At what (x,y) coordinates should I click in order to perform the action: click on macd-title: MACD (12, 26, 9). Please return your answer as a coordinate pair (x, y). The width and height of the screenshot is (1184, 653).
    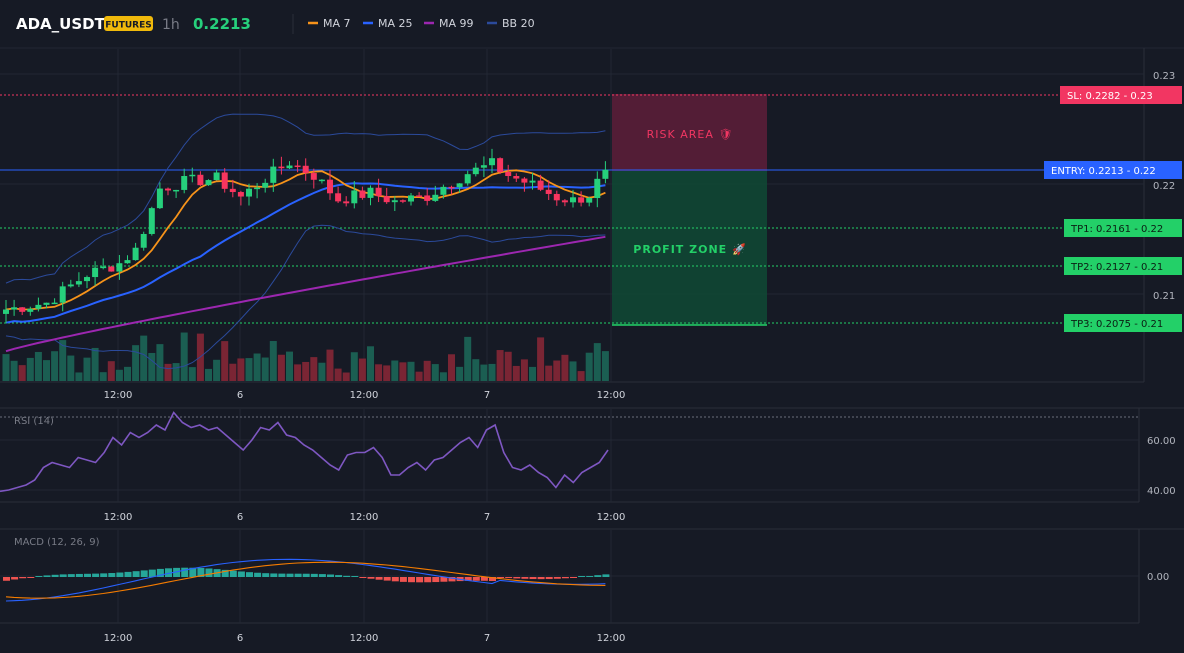
    Looking at the image, I should click on (57, 542).